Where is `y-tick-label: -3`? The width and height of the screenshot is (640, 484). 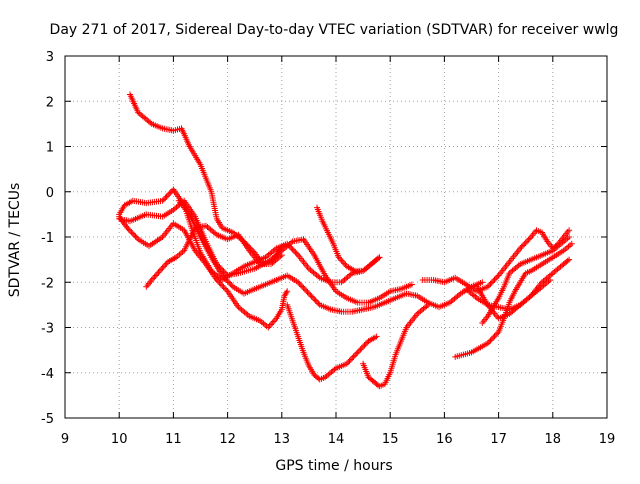 y-tick-label: -3 is located at coordinates (47, 329).